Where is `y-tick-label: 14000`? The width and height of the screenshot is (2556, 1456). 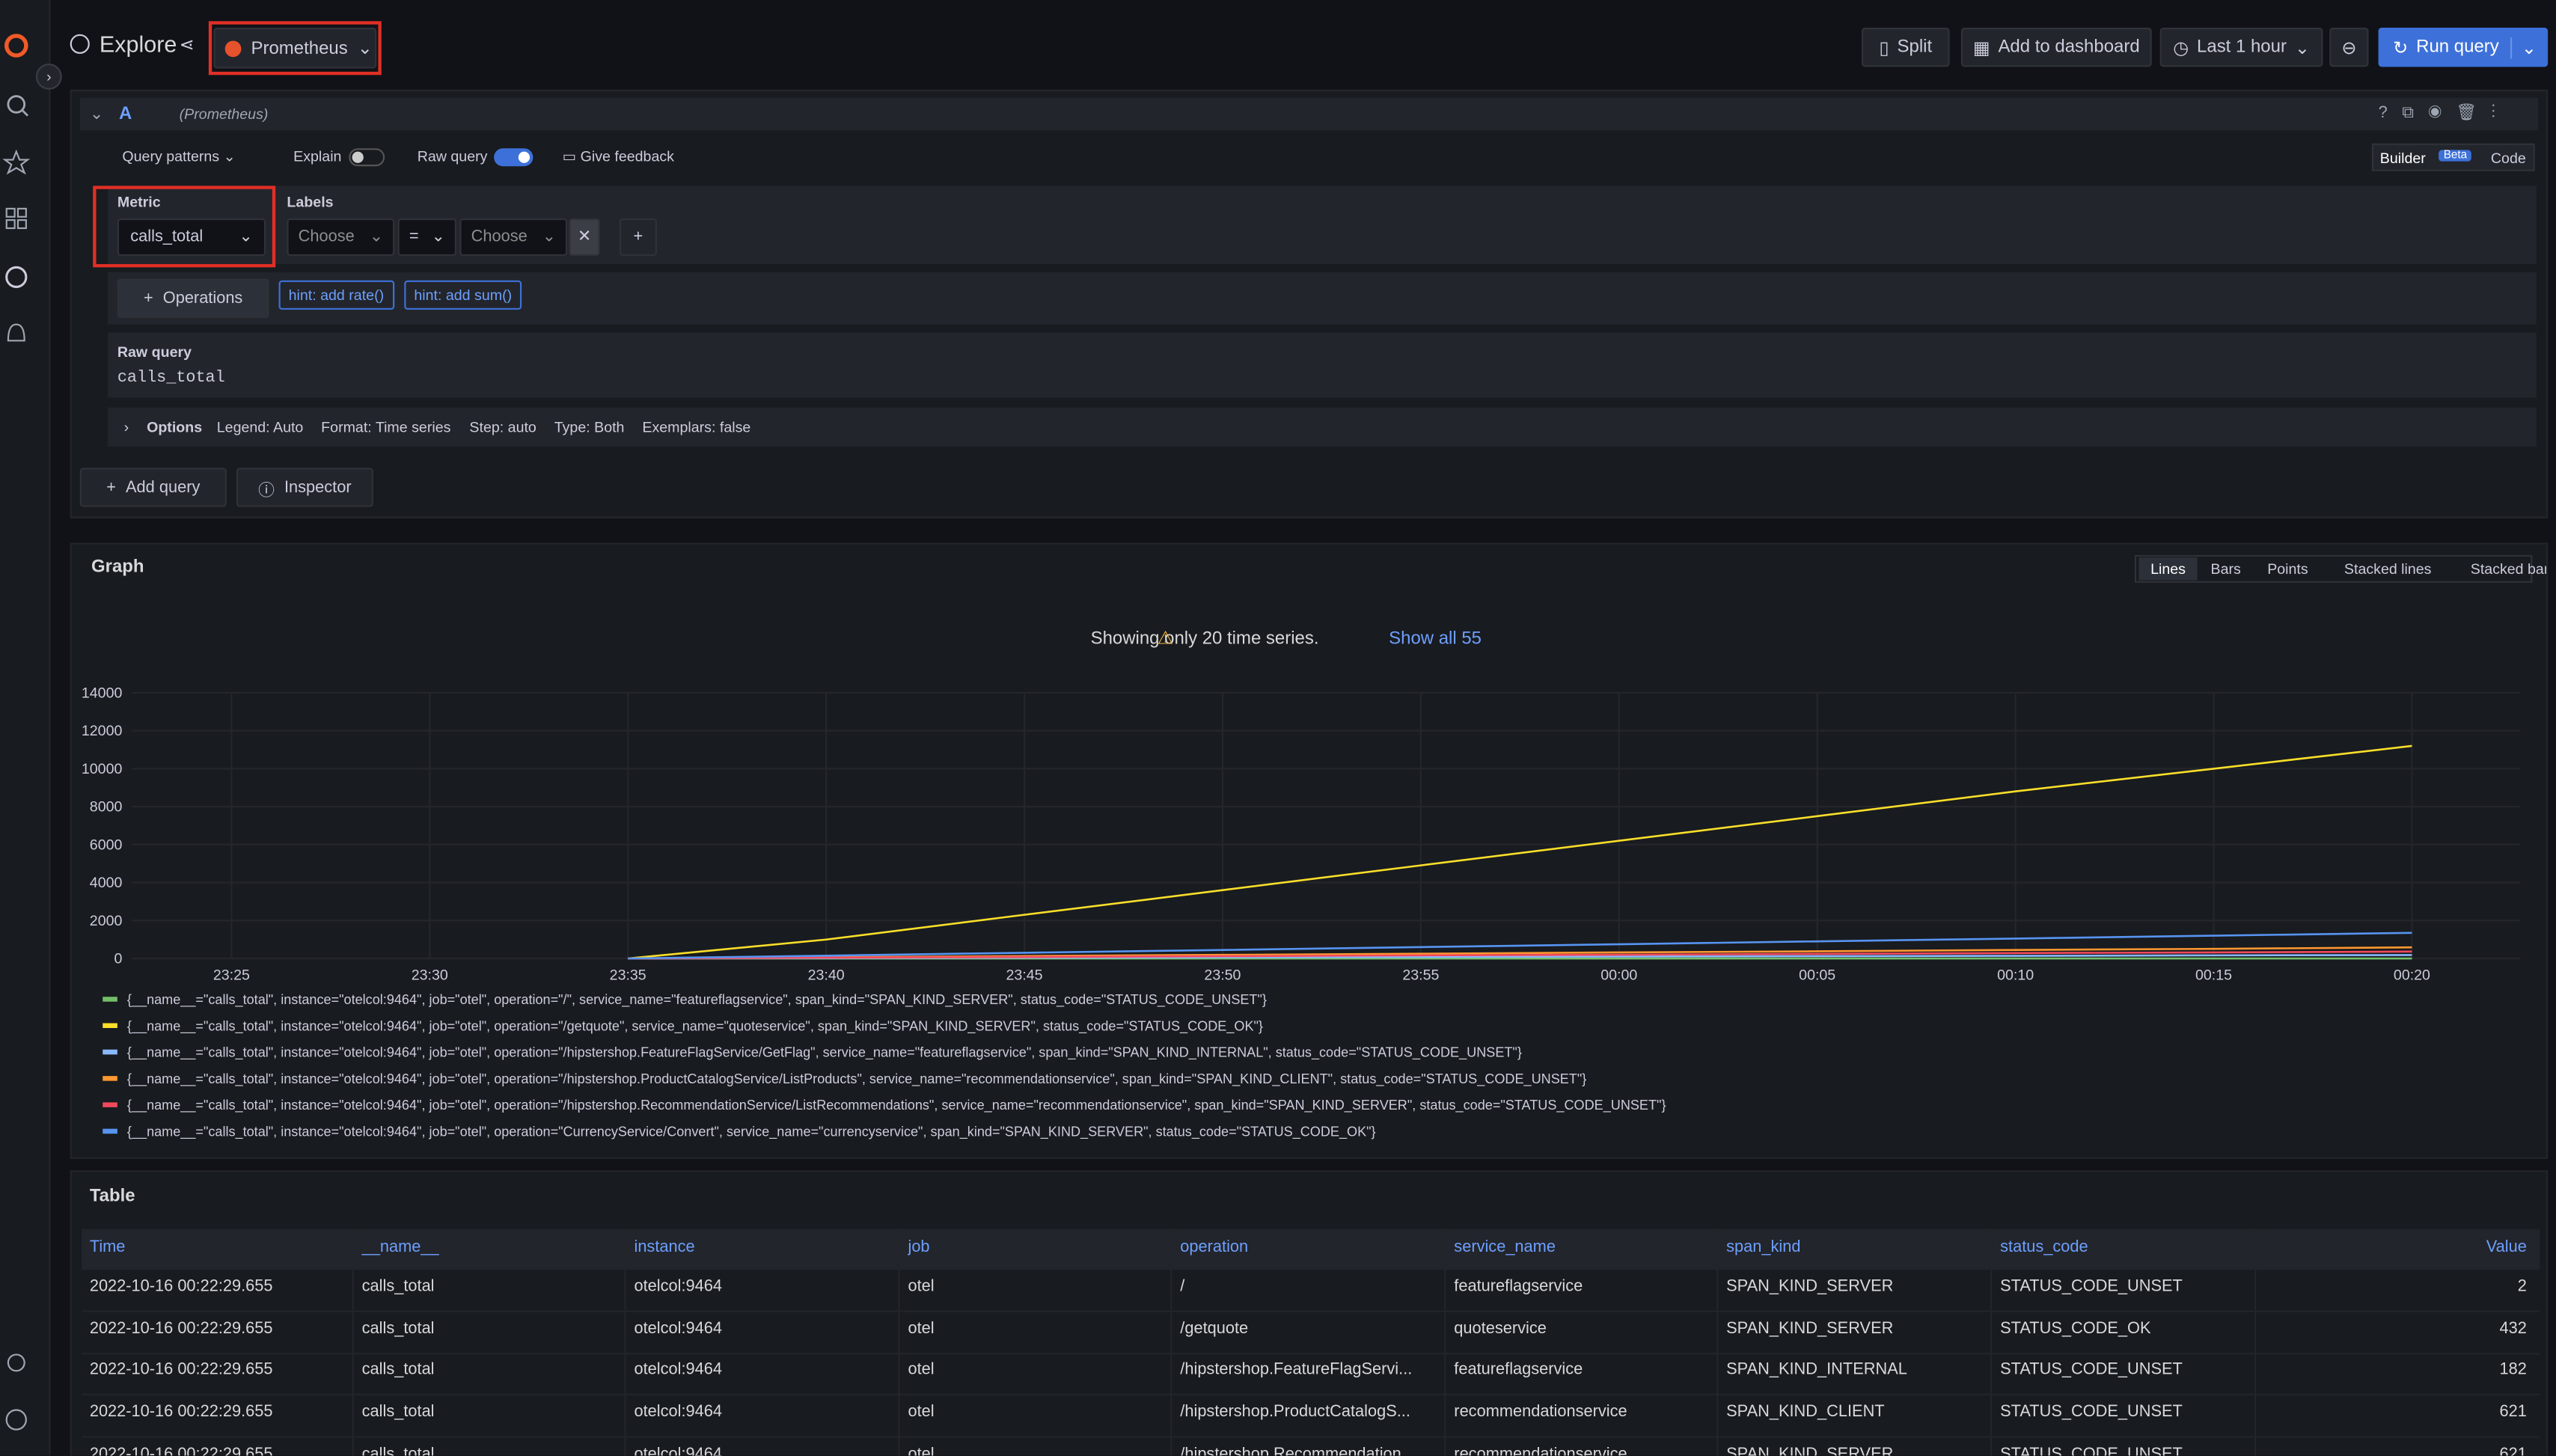
y-tick-label: 14000 is located at coordinates (102, 693).